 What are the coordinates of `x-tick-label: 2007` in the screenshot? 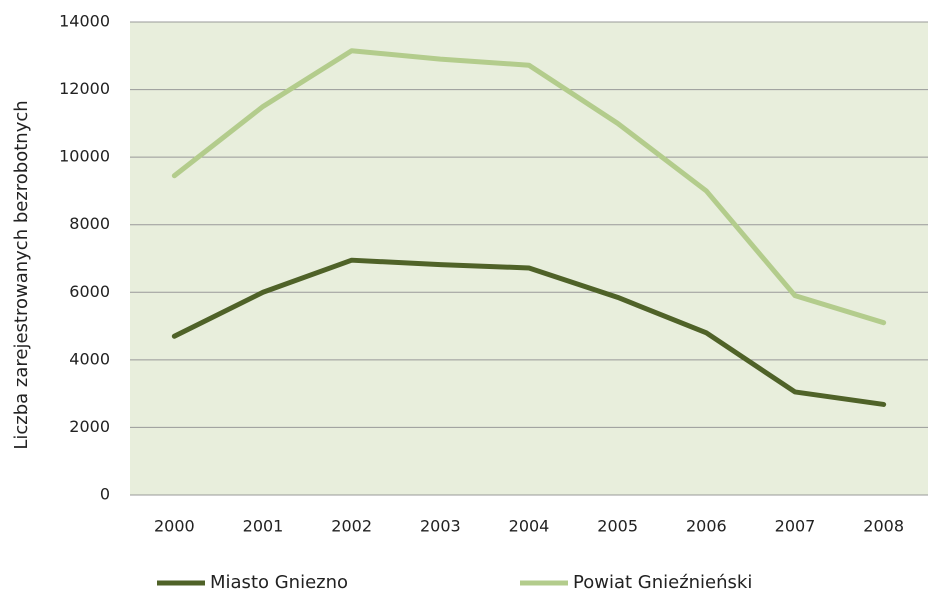 It's located at (795, 526).